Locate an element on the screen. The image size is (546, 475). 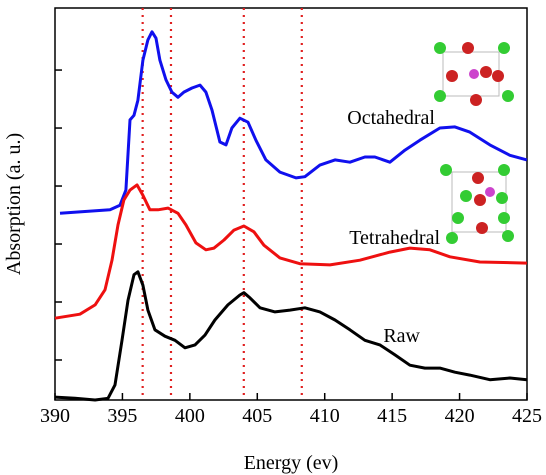
y-axis-label: Absorption (a. u.) is located at coordinates (14, 204).